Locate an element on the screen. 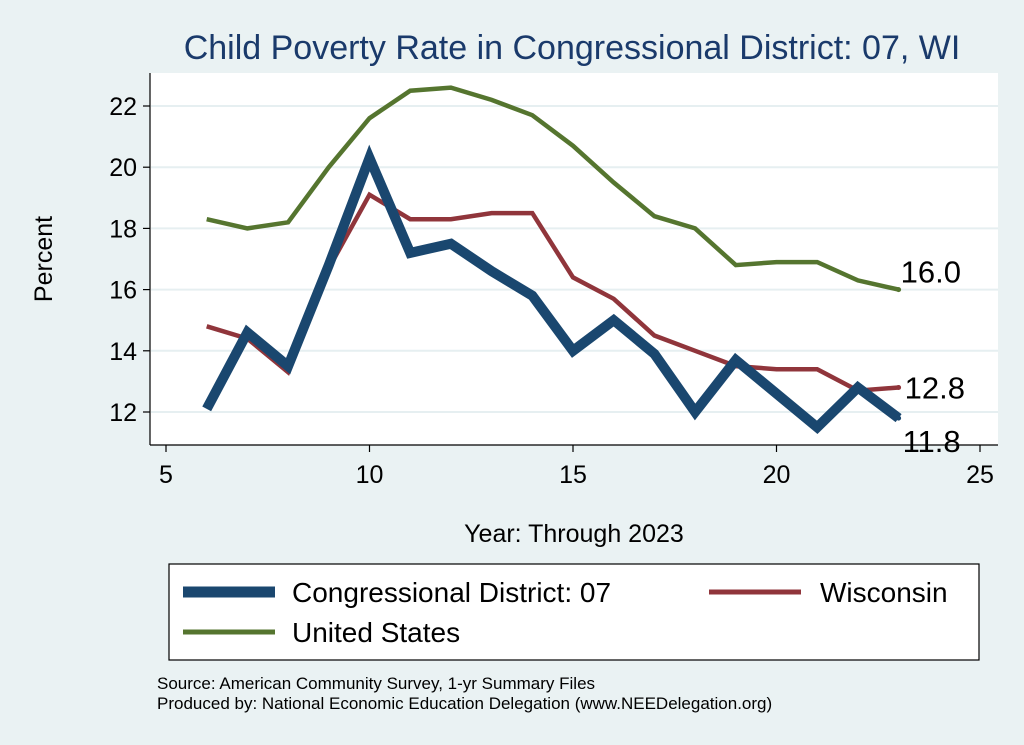 Image resolution: width=1024 pixels, height=745 pixels. legend-label-us: United States is located at coordinates (376, 632).